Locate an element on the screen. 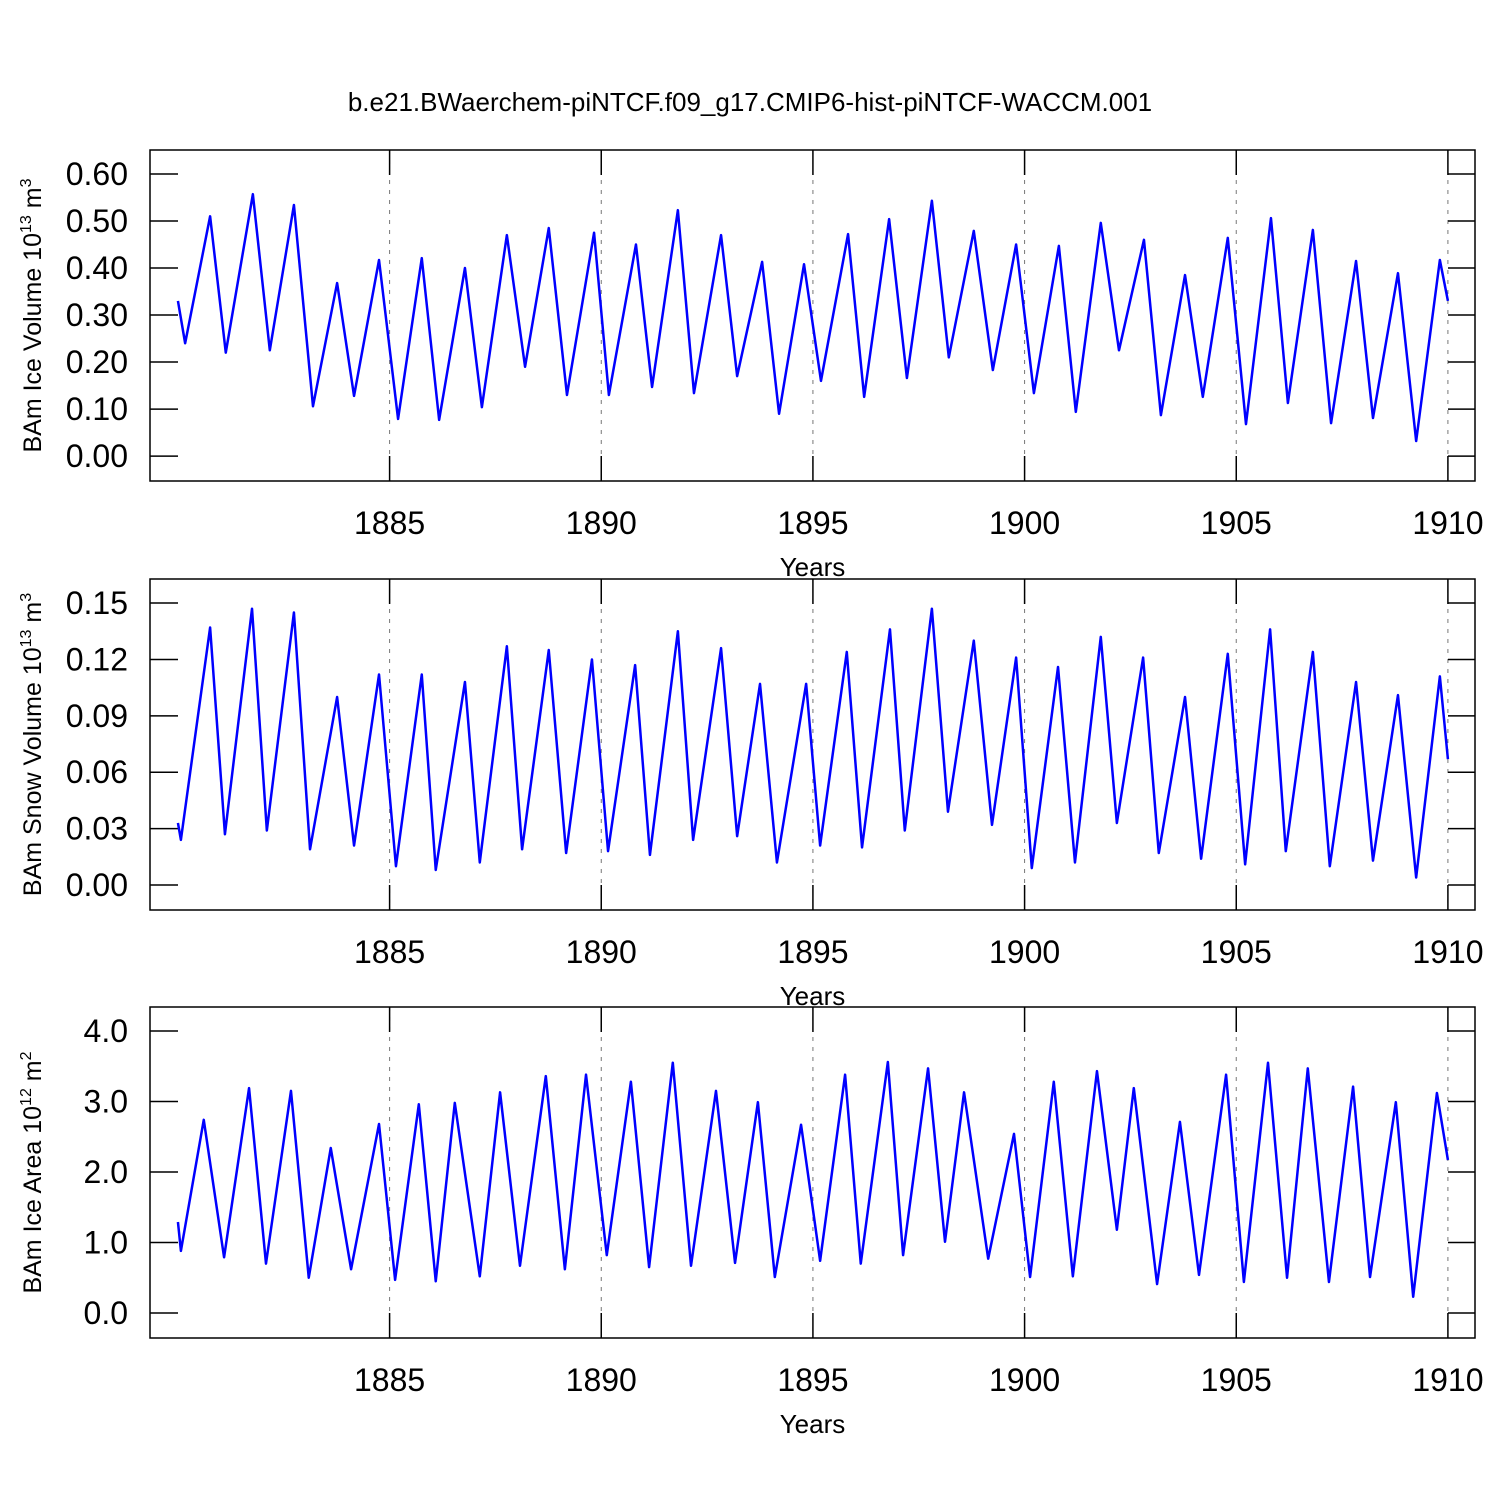 The image size is (1500, 1500). y-tick-label: 4.0 is located at coordinates (106, 1031).